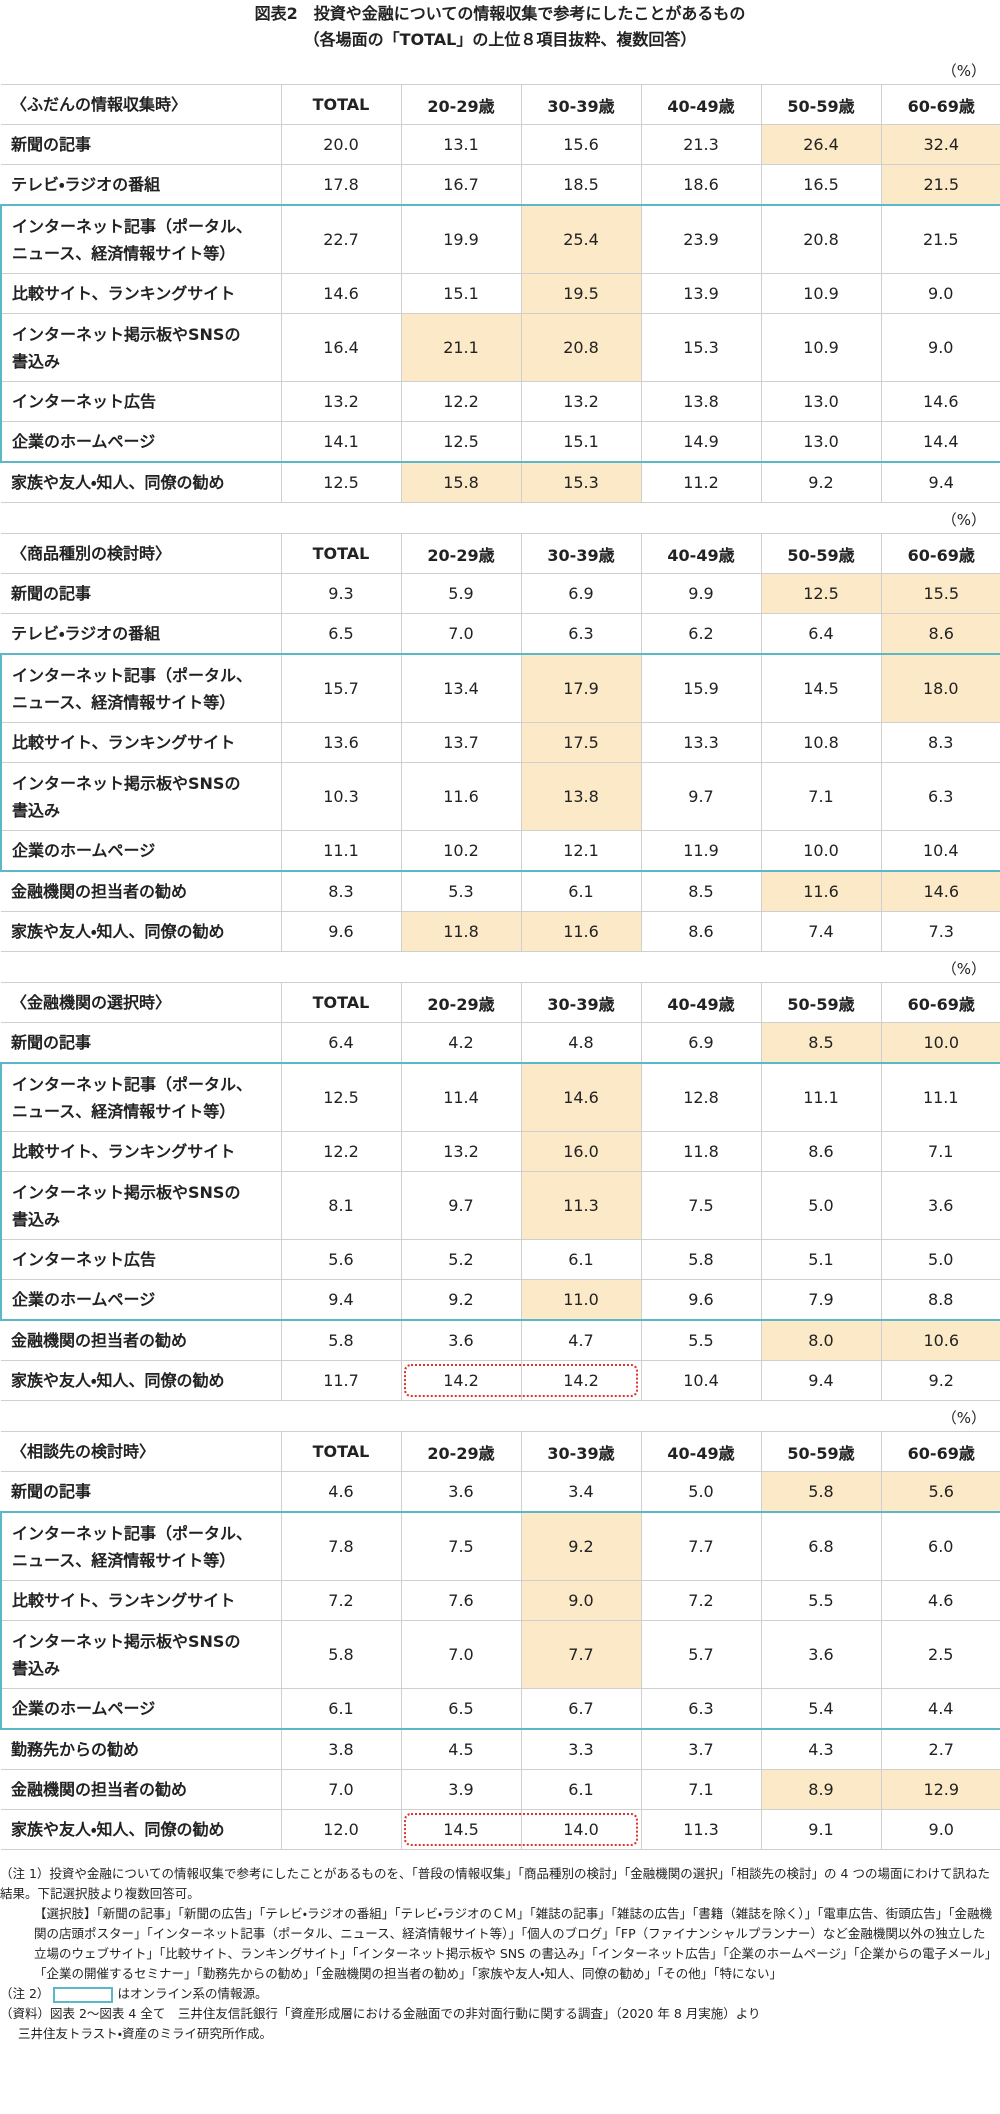 Image resolution: width=1000 pixels, height=2114 pixels. What do you see at coordinates (940, 1749) in the screenshot?
I see `value-cell: 2.7` at bounding box center [940, 1749].